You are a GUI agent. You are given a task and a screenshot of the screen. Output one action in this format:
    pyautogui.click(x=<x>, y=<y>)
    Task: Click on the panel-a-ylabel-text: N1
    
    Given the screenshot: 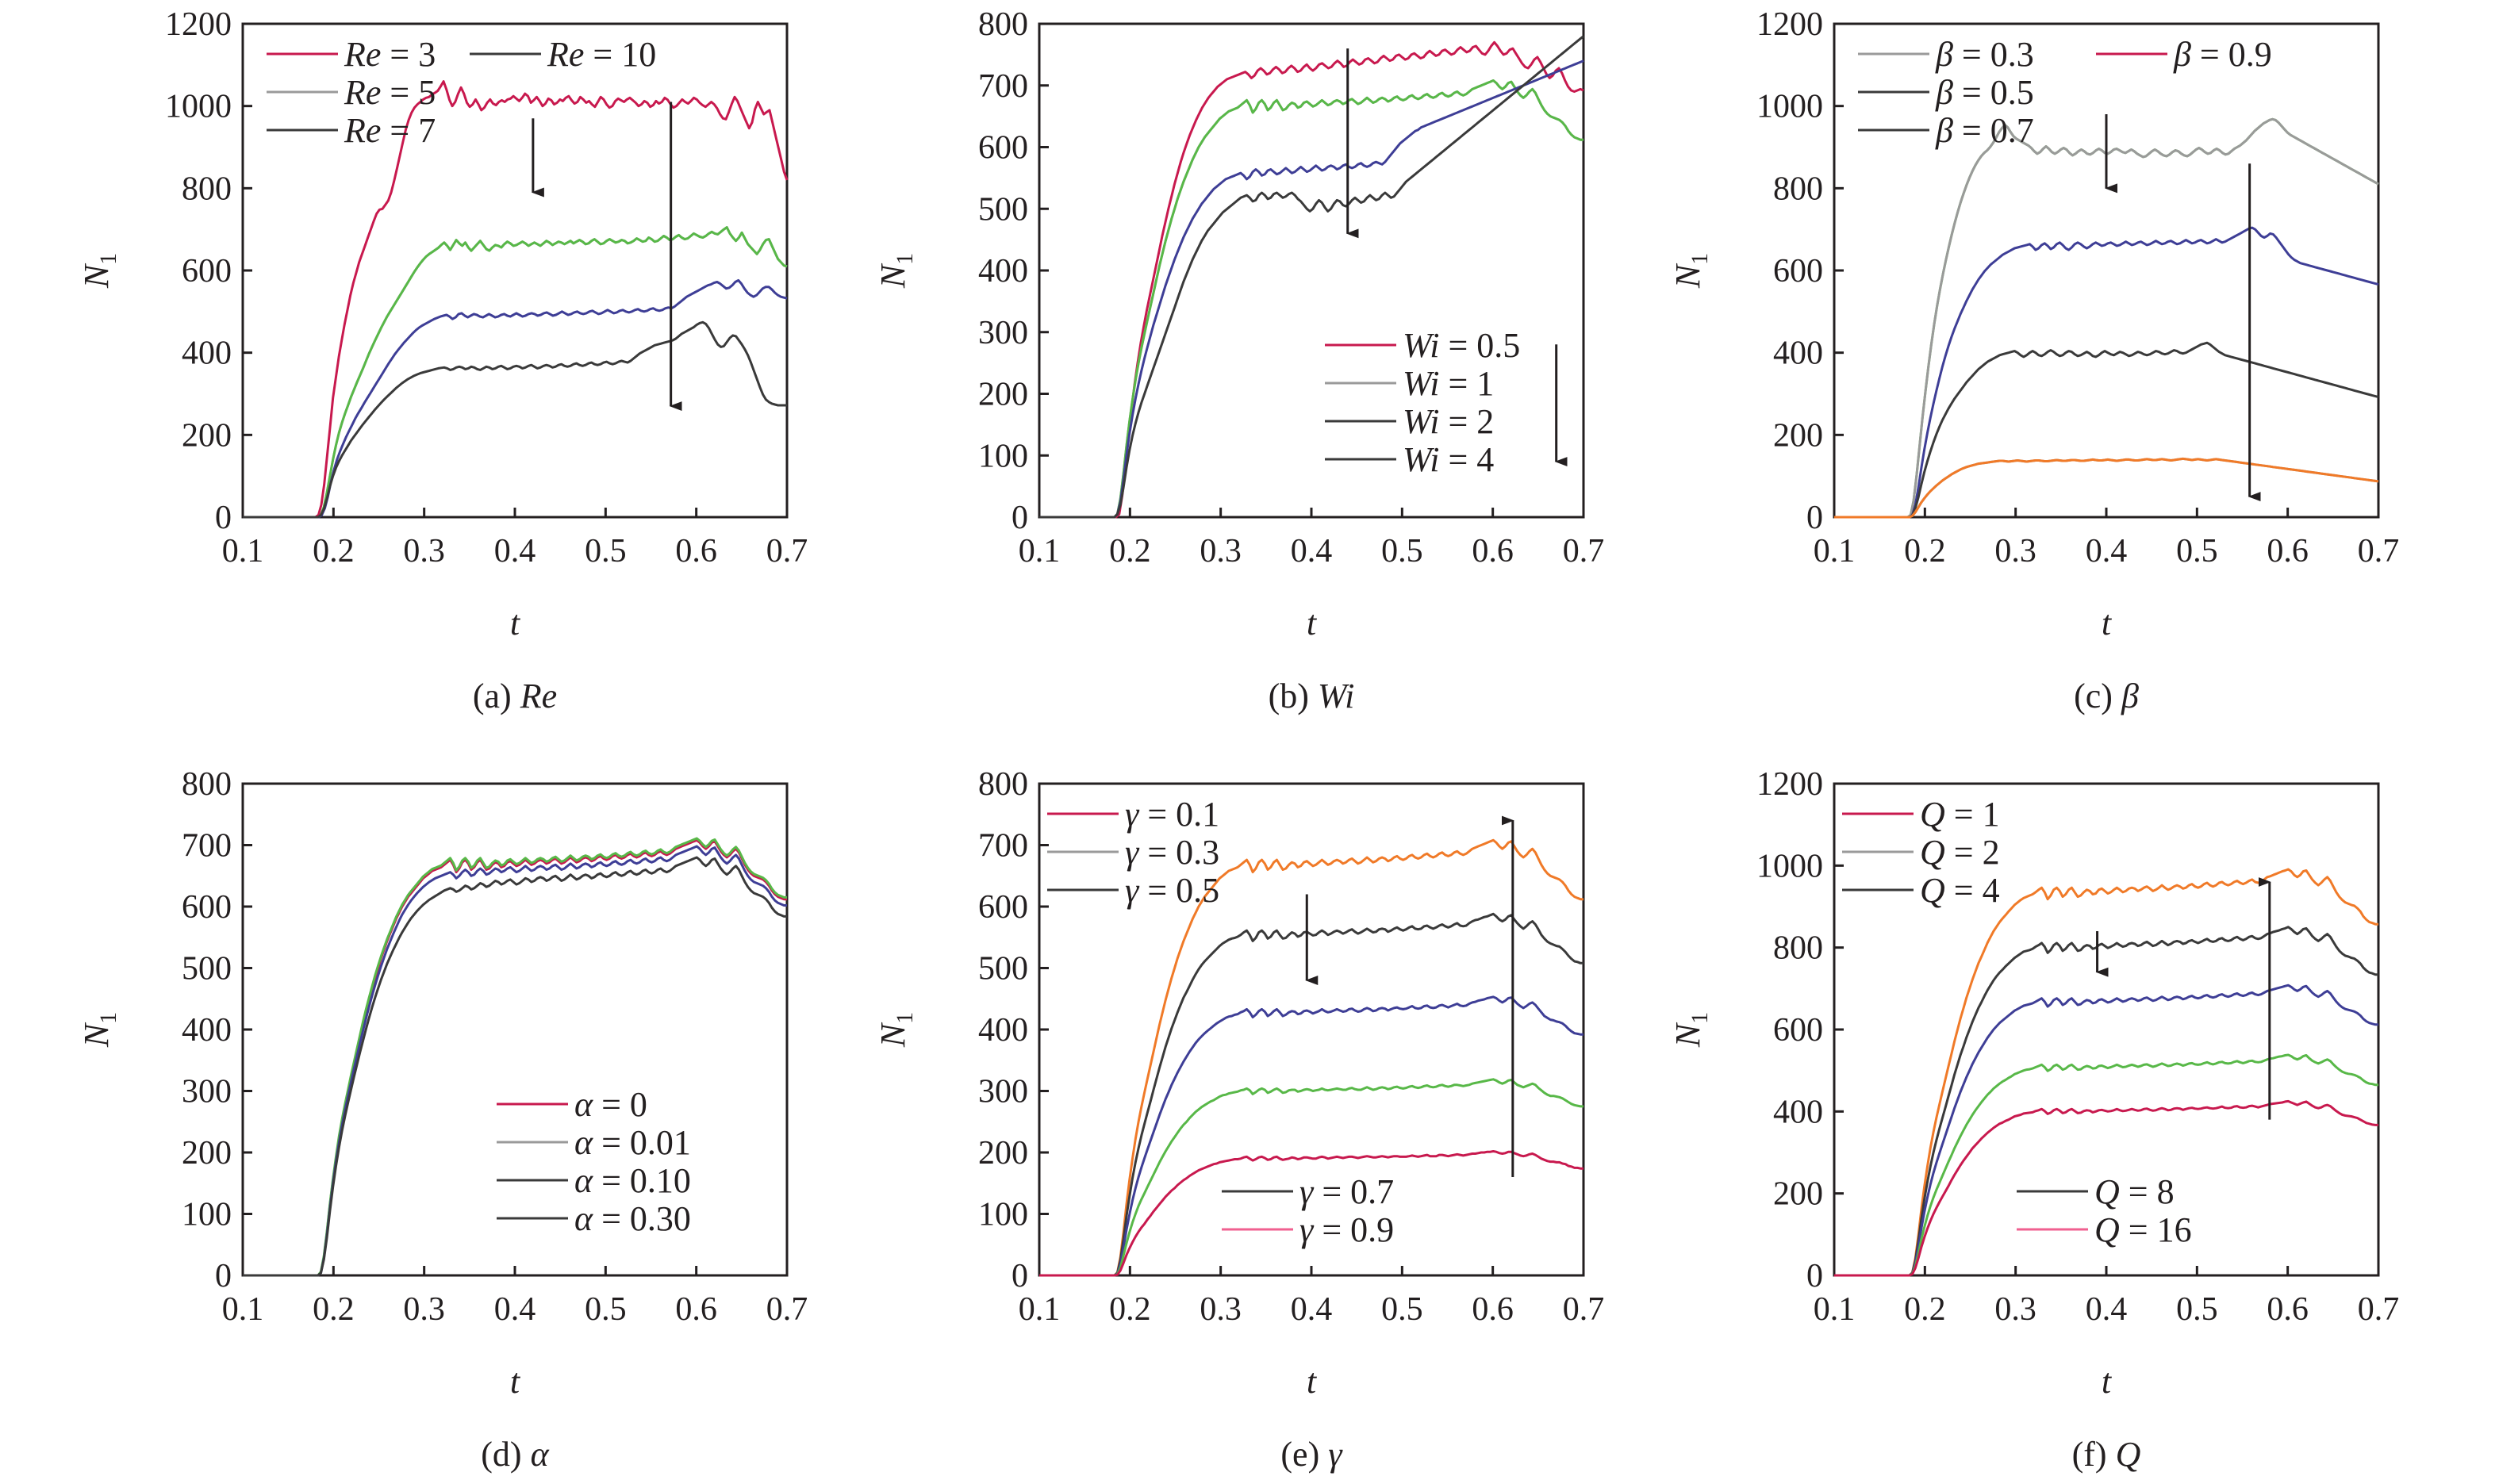 What is the action you would take?
    pyautogui.click(x=99, y=271)
    